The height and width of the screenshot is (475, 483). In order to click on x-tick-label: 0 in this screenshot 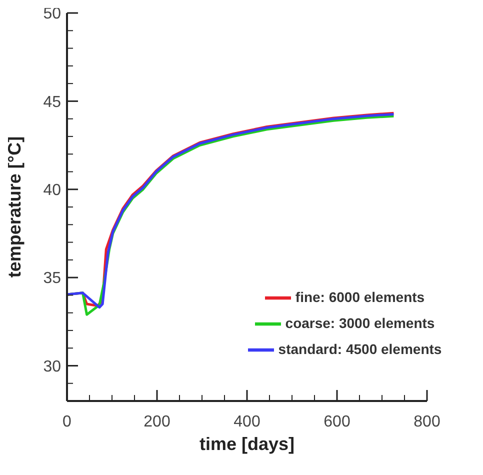, I will do `click(67, 422)`.